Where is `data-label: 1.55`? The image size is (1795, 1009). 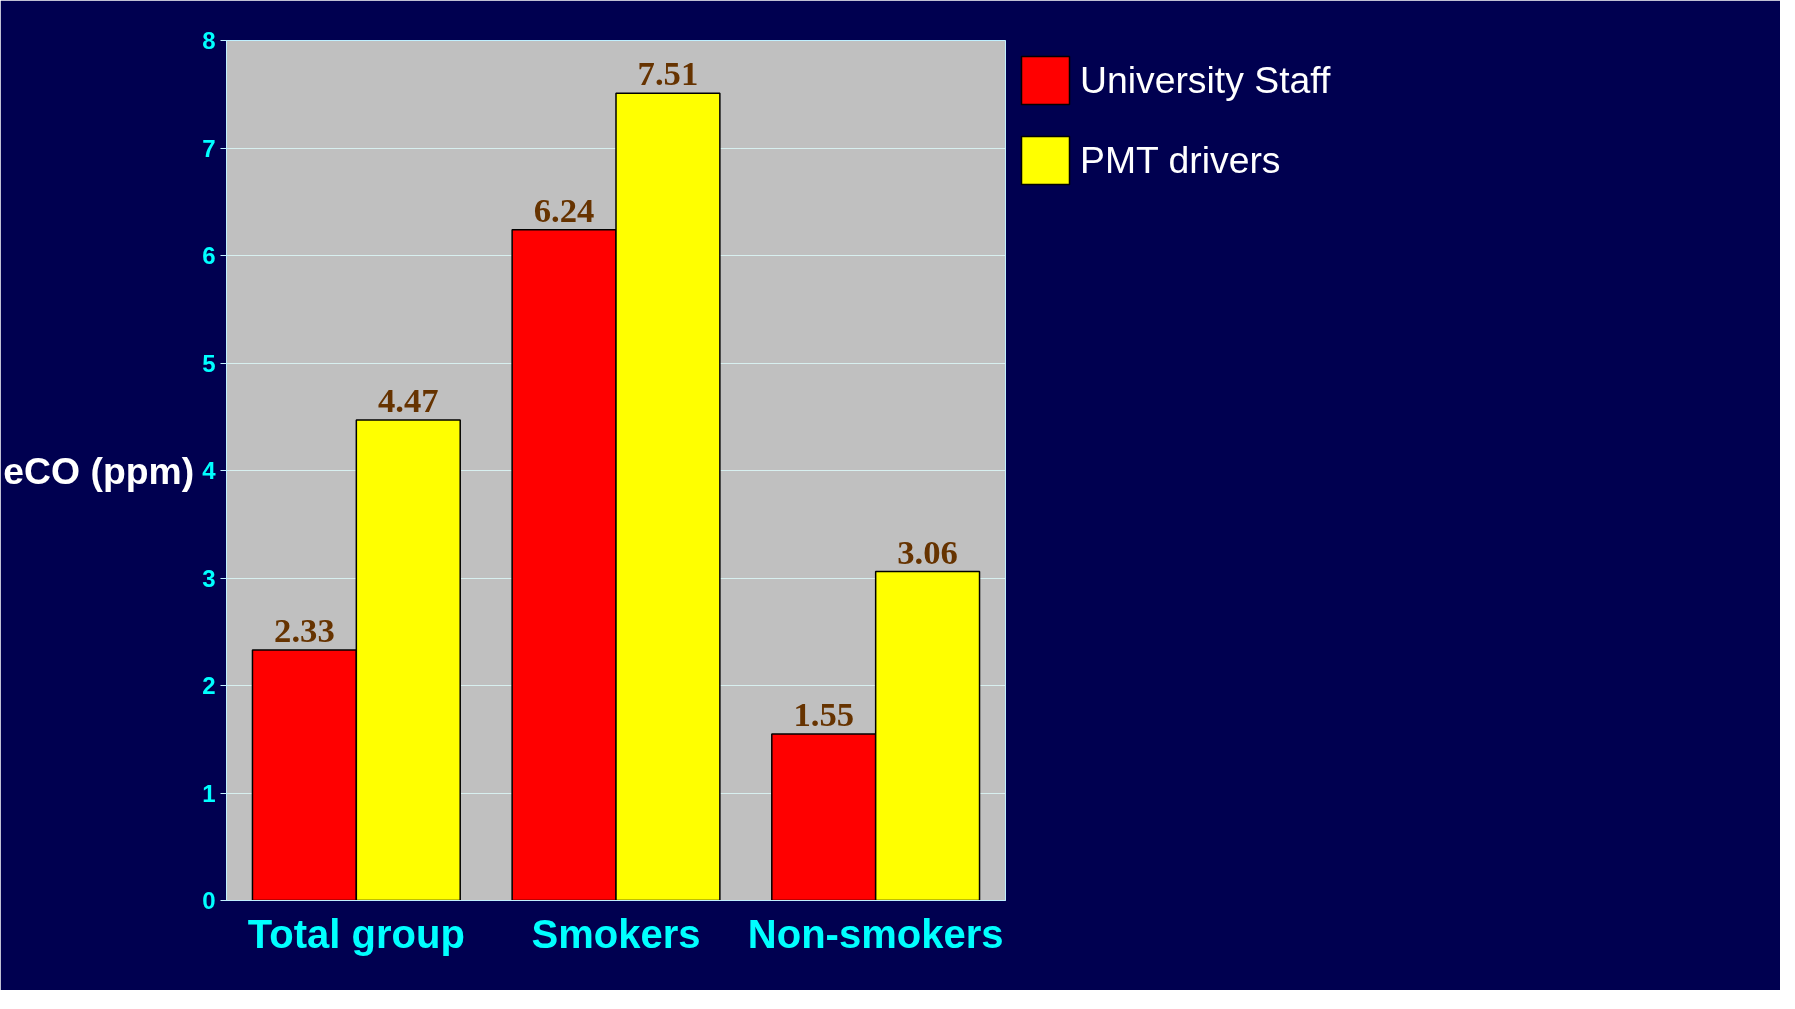 data-label: 1.55 is located at coordinates (824, 713).